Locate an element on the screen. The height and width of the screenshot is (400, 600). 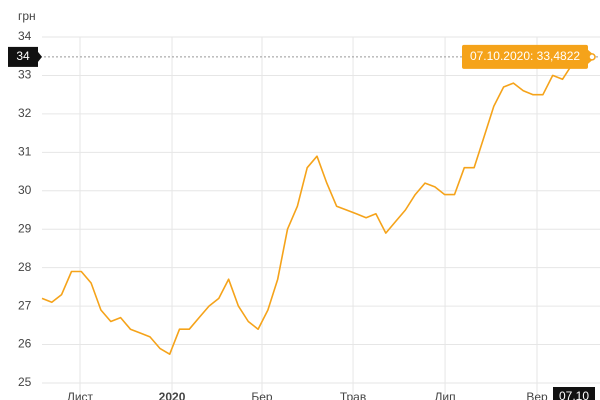
y-tick-label: 26 is located at coordinates (25, 344).